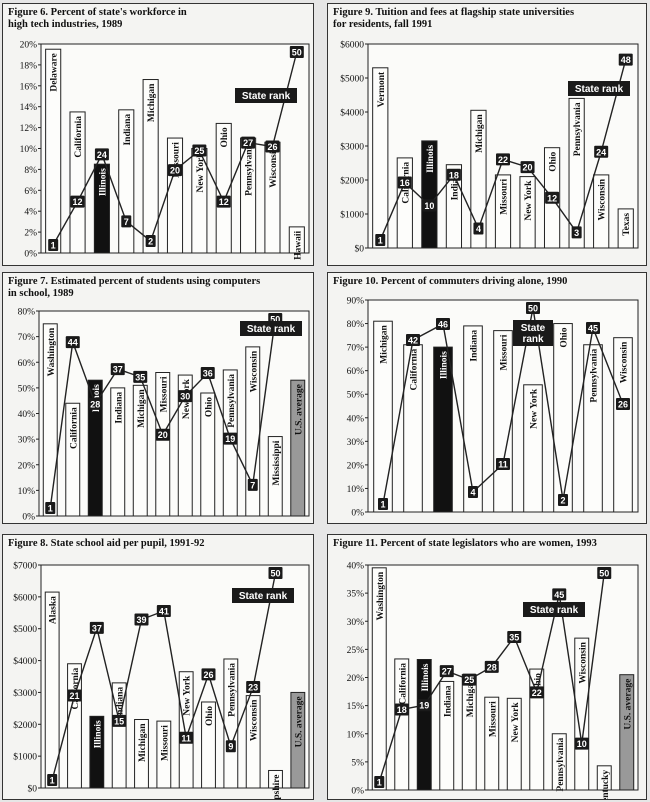  Describe the element at coordinates (27, 364) in the screenshot. I see `y-tick-label: 60%` at that location.